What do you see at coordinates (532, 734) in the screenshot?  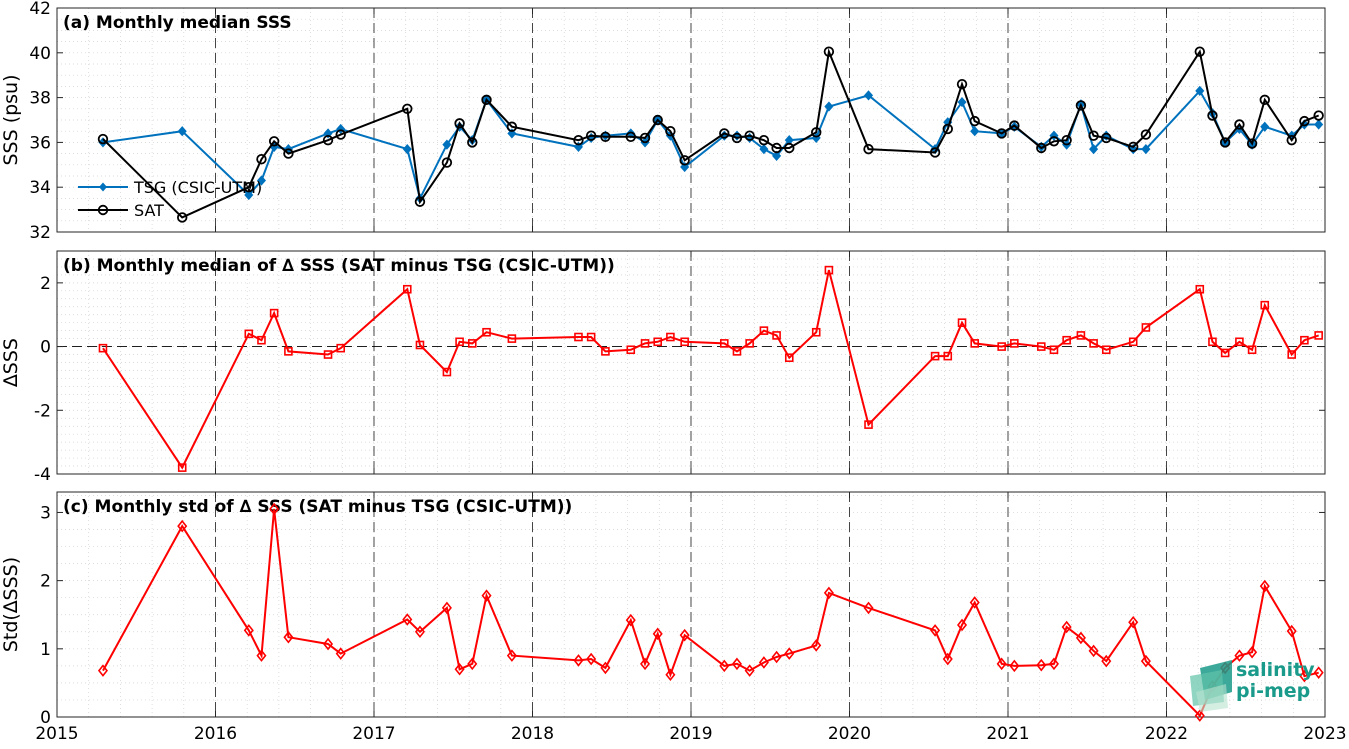 I see `x-tick-label: 2018` at bounding box center [532, 734].